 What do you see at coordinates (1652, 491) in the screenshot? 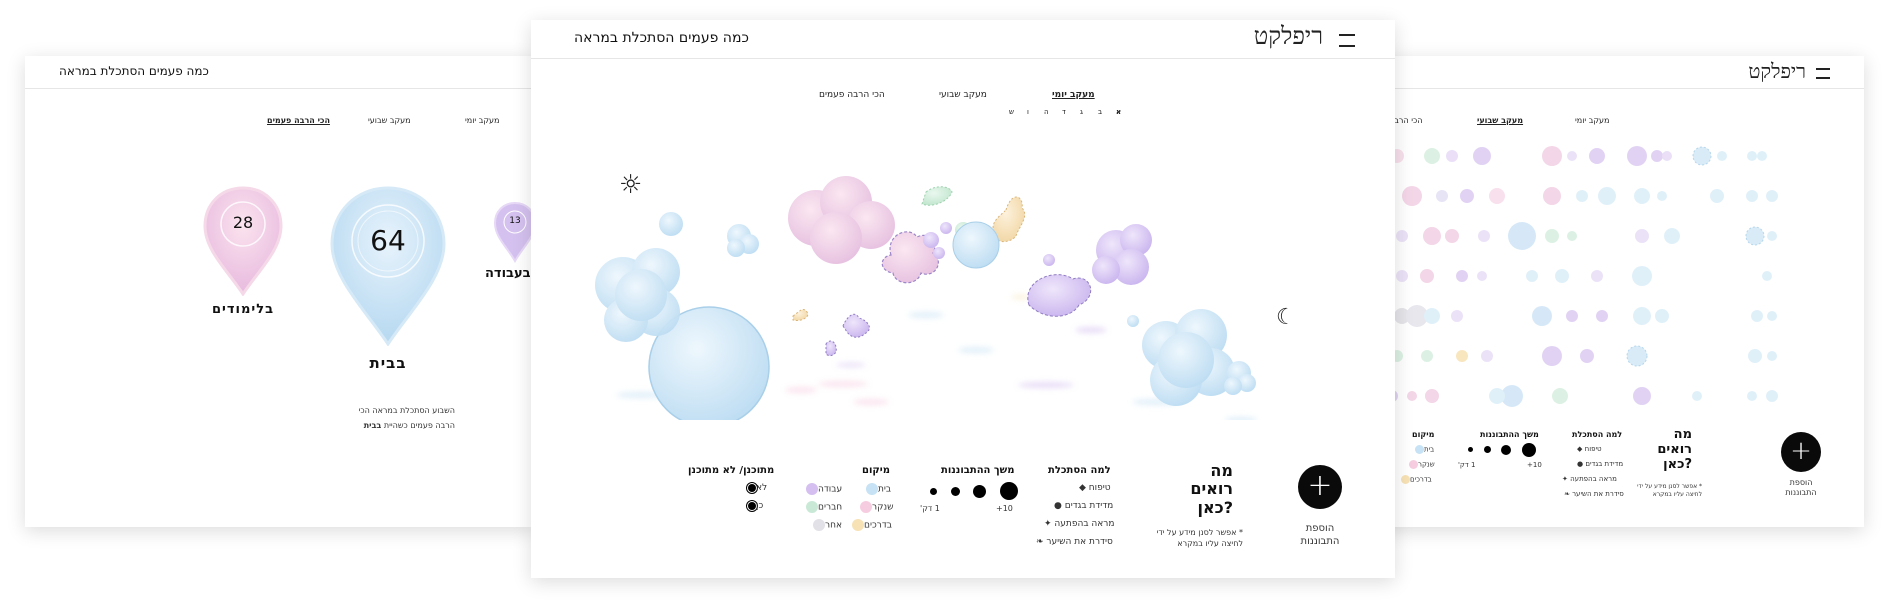
I see `filter-note: * אפשר לסנן מידע על ידי לחיצה עליו במקרא` at bounding box center [1652, 491].